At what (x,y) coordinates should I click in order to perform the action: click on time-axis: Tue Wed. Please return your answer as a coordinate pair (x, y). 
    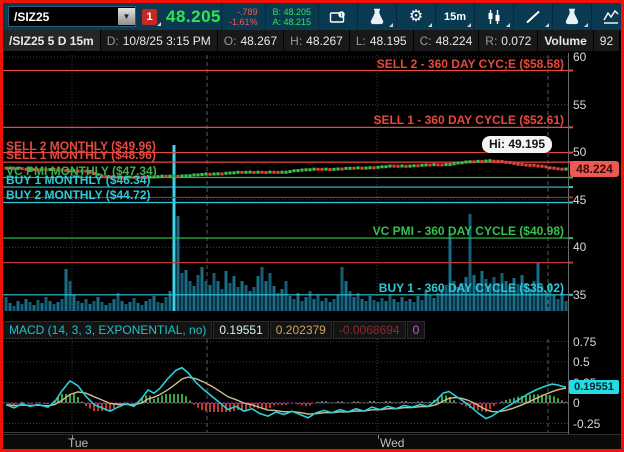
    Looking at the image, I should click on (312, 442).